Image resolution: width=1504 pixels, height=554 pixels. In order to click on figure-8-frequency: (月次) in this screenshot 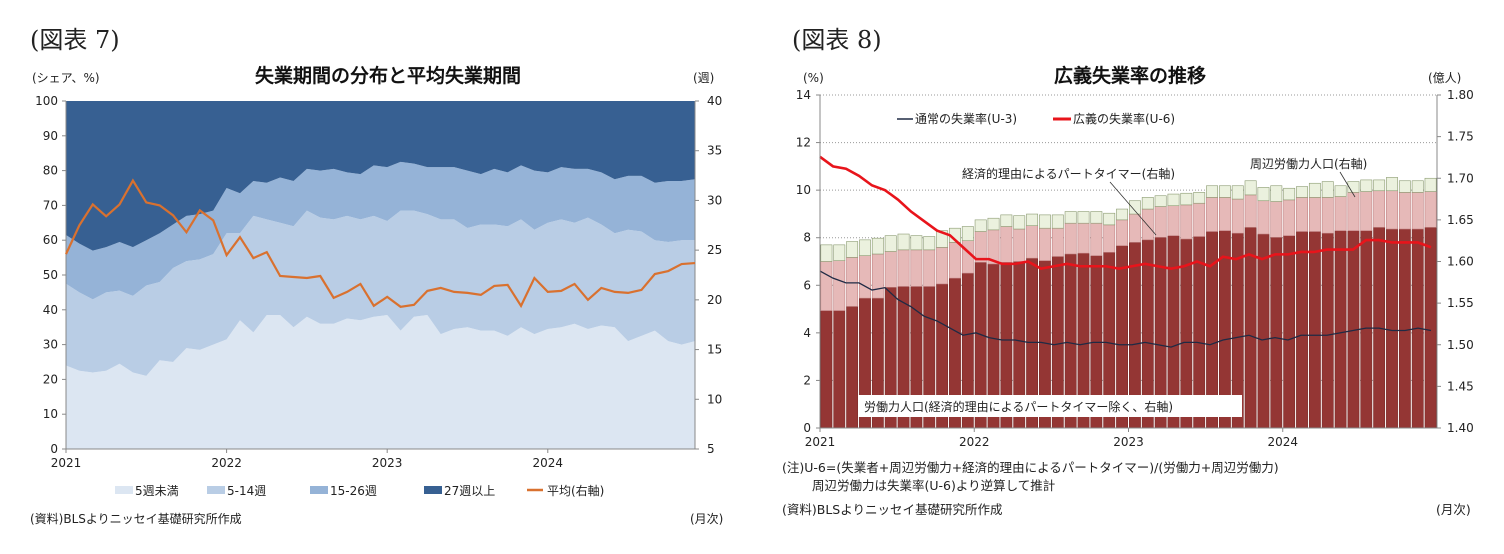, I will do `click(1453, 509)`.